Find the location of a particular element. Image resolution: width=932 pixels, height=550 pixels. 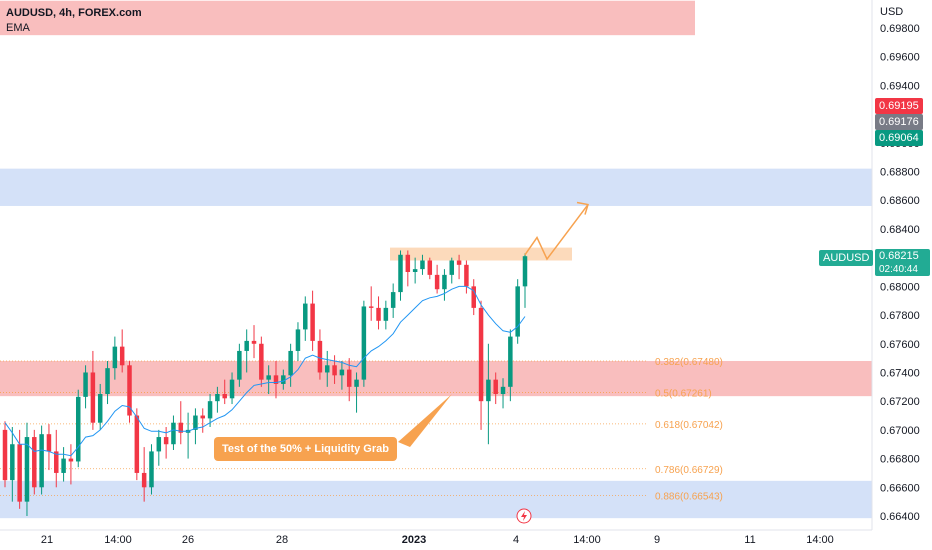

x-tick-label: 2023 is located at coordinates (414, 540).